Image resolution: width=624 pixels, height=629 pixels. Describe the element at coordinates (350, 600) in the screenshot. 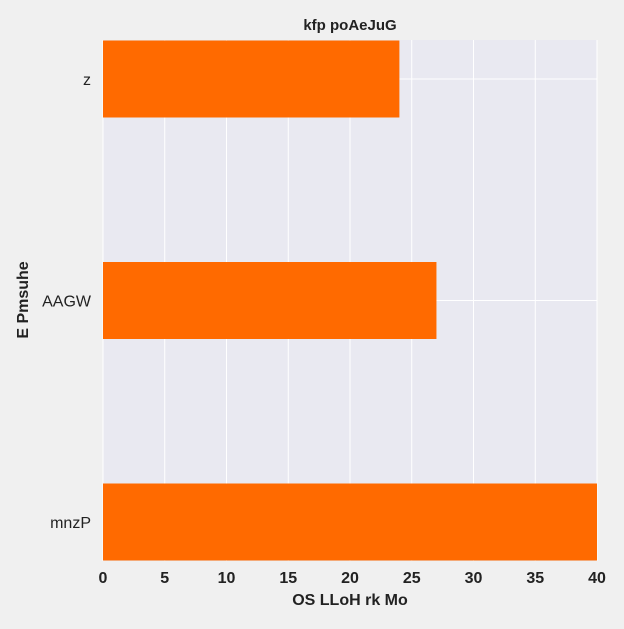

I see `x-axis-label: OS LLoH rk Mo` at that location.